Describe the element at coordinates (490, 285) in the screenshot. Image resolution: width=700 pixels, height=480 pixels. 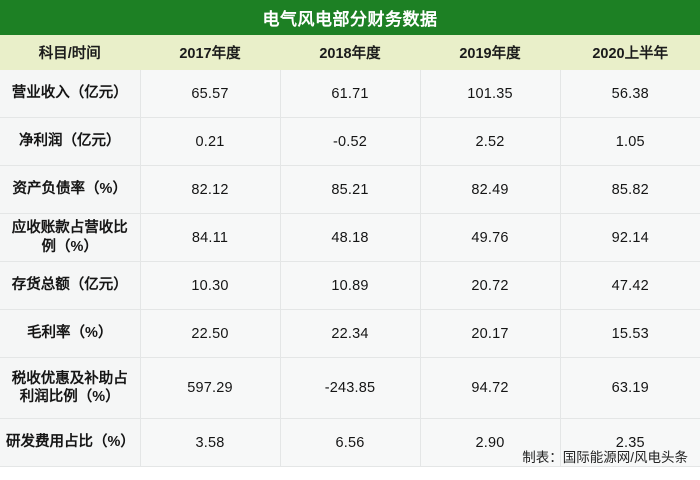
I see `cell-inventory-2019: 20.72` at that location.